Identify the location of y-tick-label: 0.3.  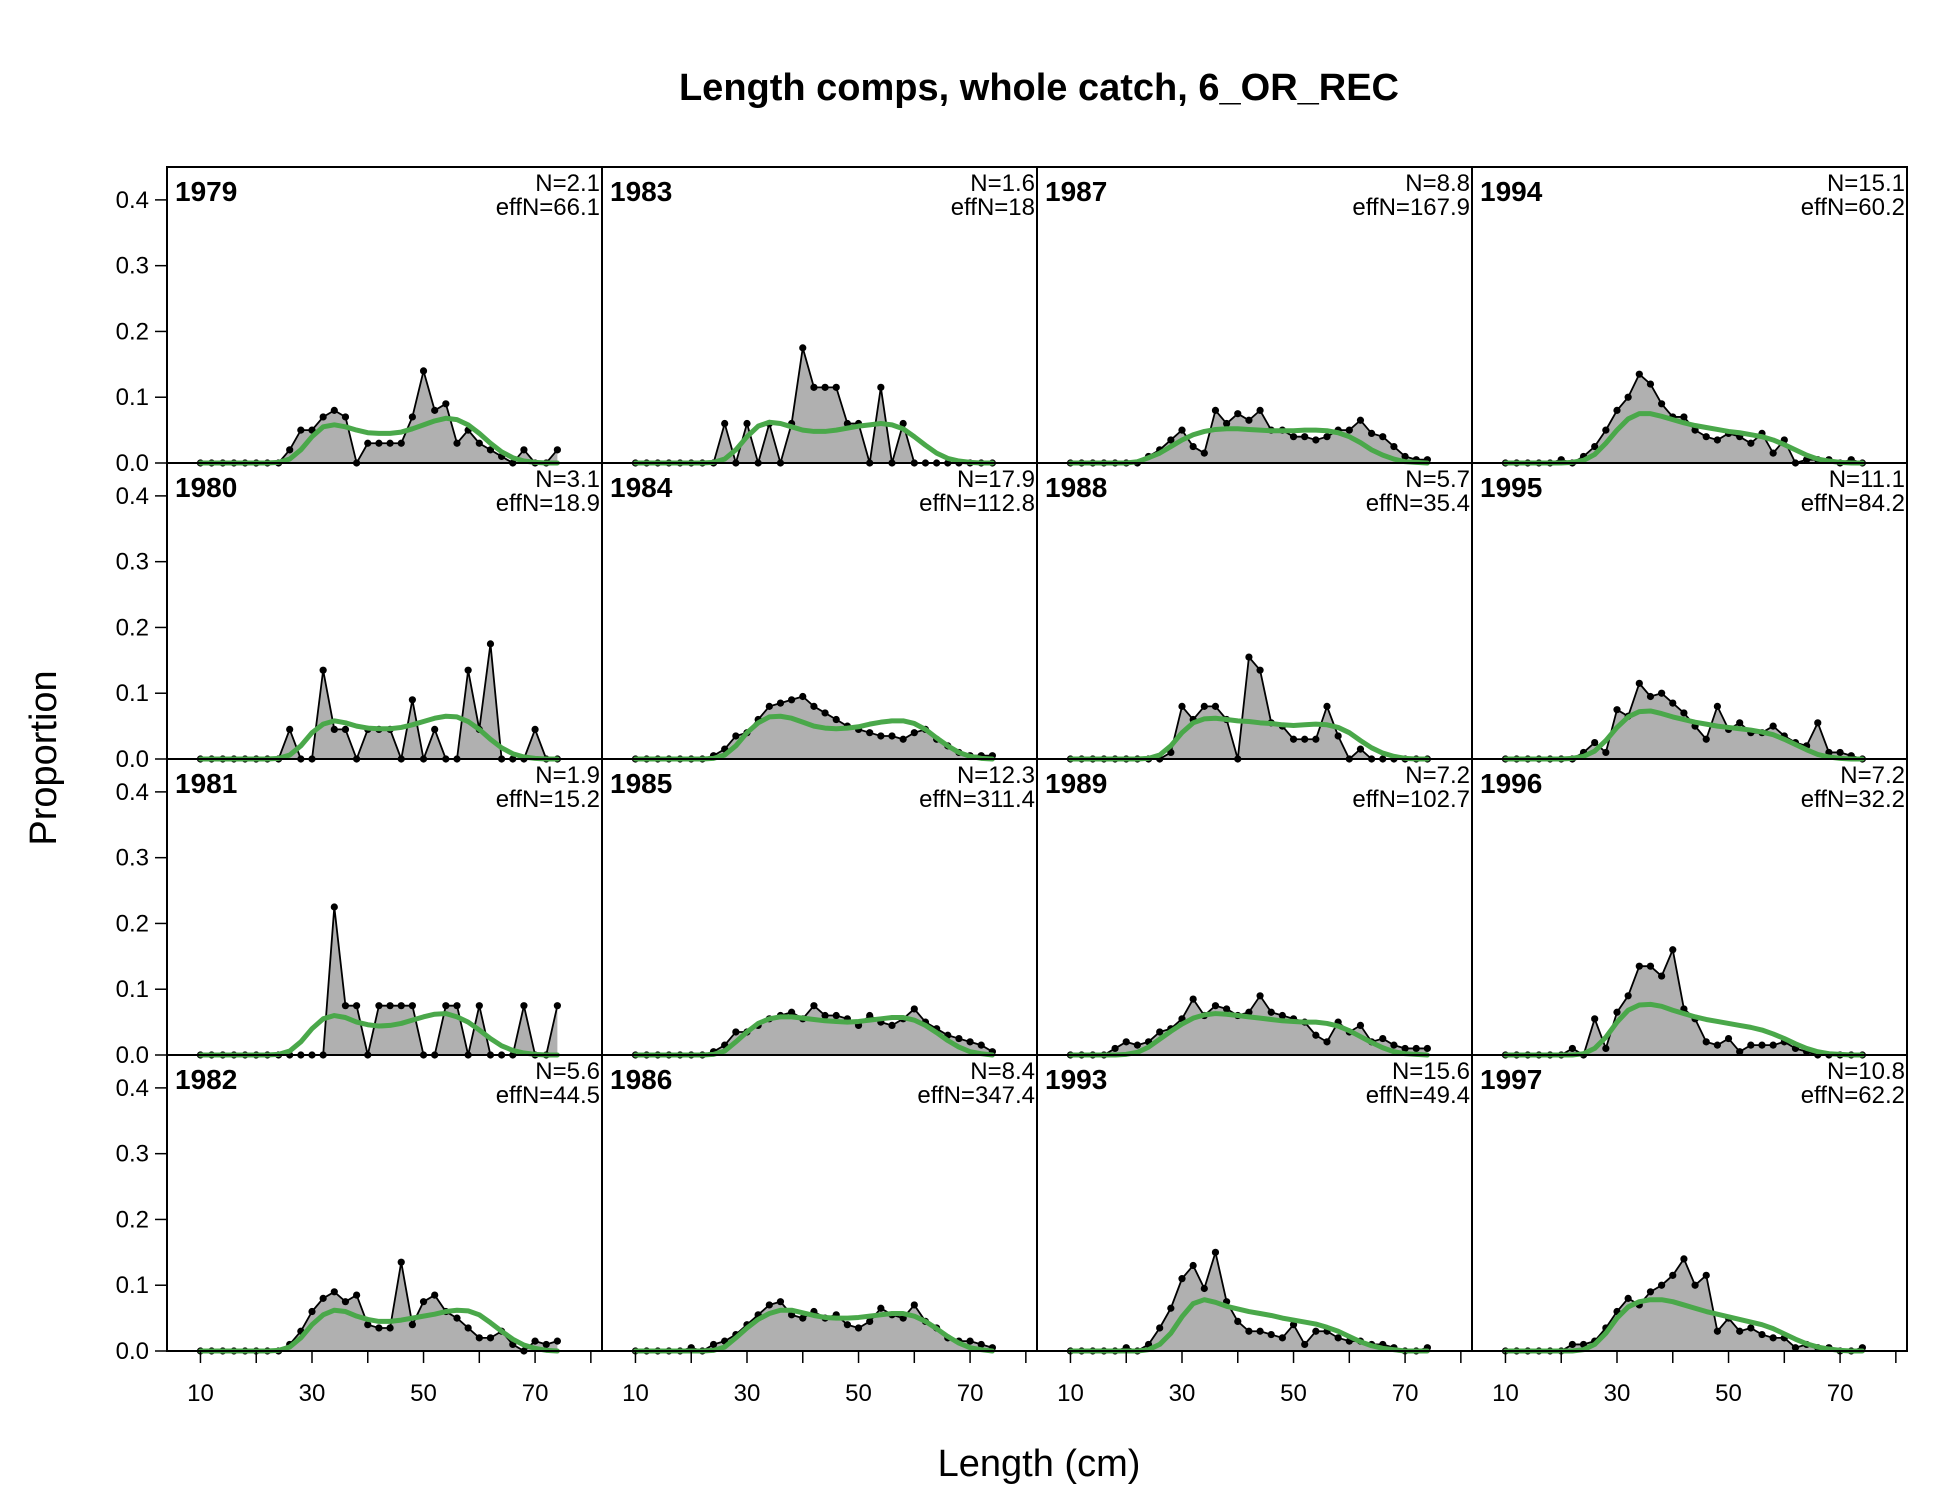
(132, 1154).